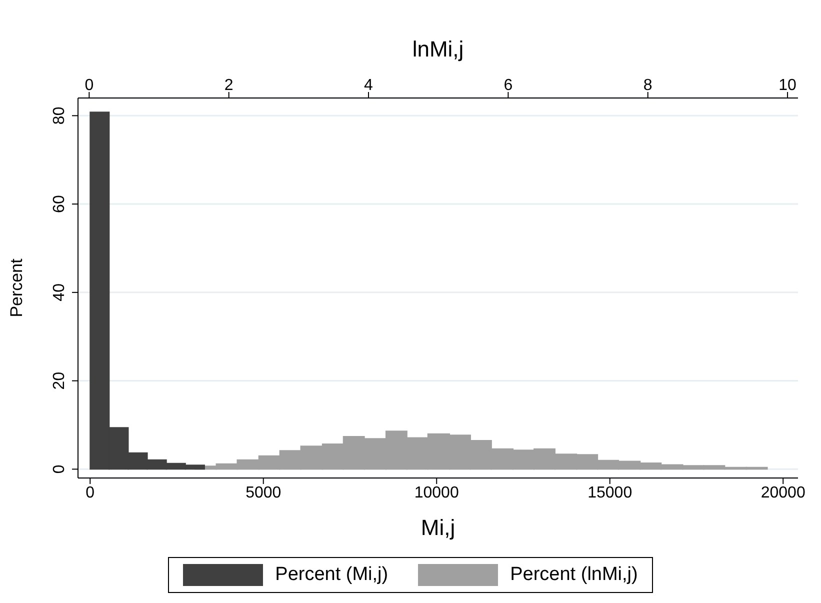  What do you see at coordinates (574, 575) in the screenshot?
I see `legend-label: Percent (lnMi,j)` at bounding box center [574, 575].